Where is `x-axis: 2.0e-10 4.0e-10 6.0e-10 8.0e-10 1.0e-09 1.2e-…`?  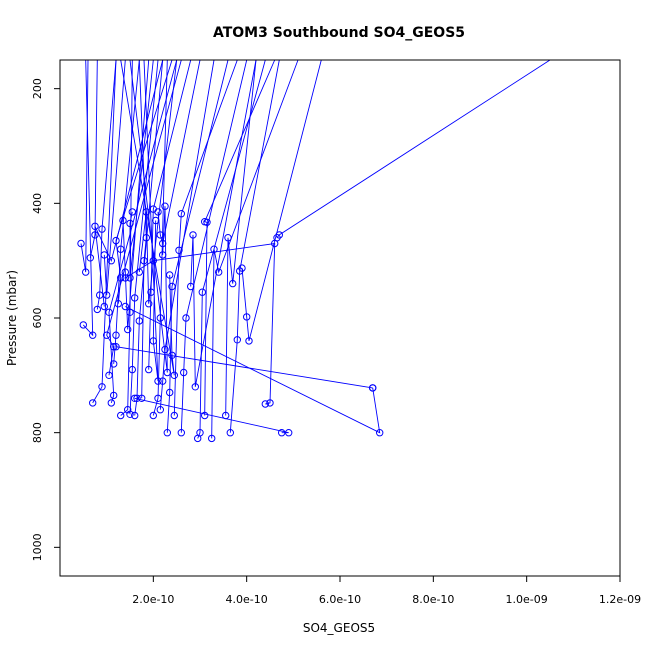 x-axis: 2.0e-10 4.0e-10 6.0e-10 8.0e-10 1.0e-09 1.2e-… is located at coordinates (386, 590).